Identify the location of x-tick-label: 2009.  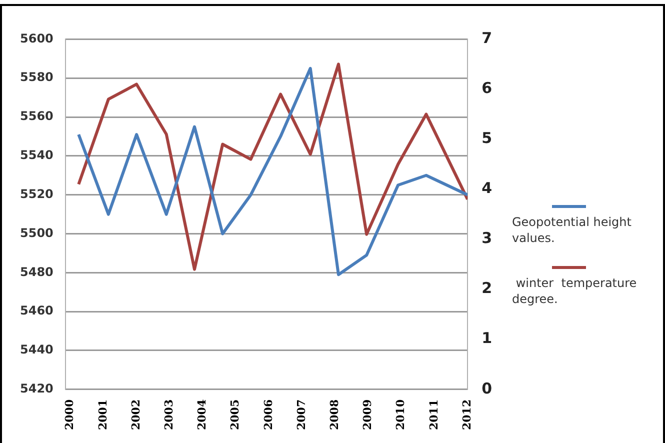
(367, 414).